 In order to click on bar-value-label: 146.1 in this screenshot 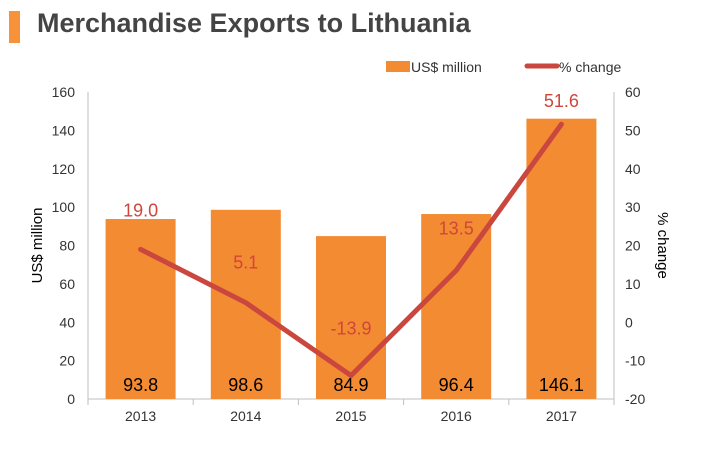, I will do `click(561, 385)`.